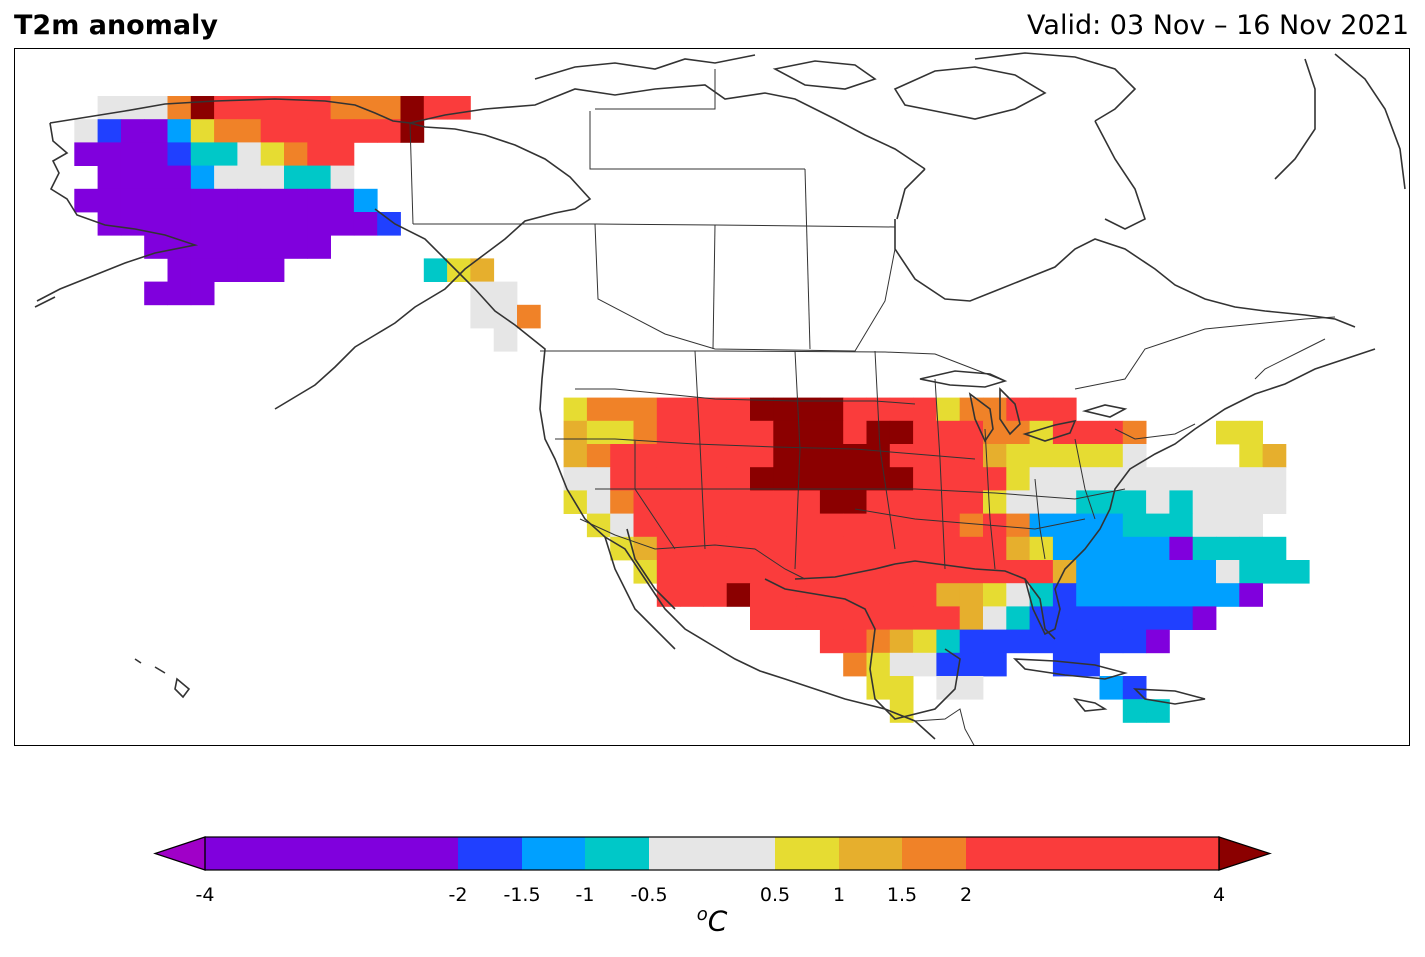  Describe the element at coordinates (458, 895) in the screenshot. I see `colorbar-tick-label: -2` at that location.